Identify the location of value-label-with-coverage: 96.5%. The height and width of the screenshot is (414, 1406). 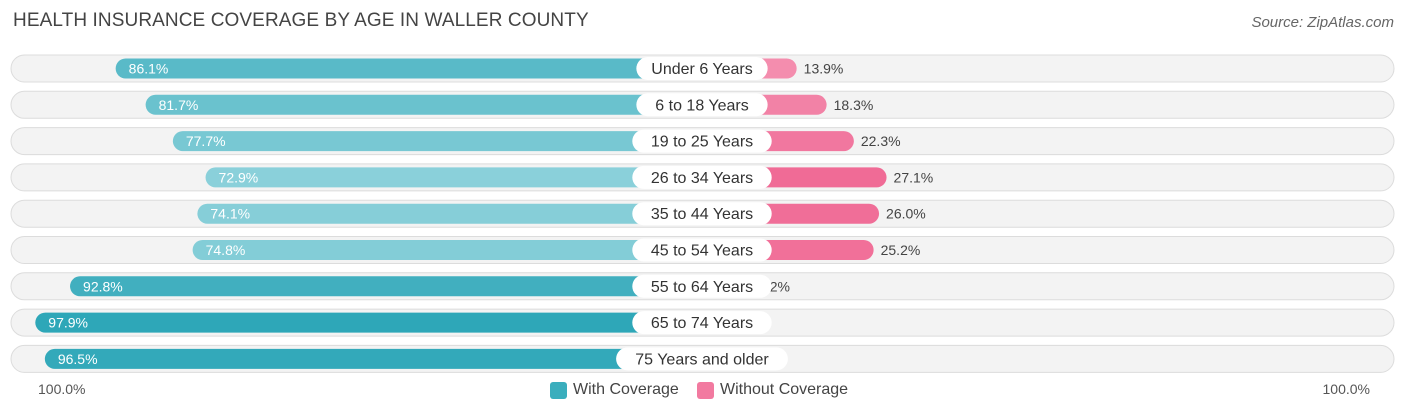
(78, 359).